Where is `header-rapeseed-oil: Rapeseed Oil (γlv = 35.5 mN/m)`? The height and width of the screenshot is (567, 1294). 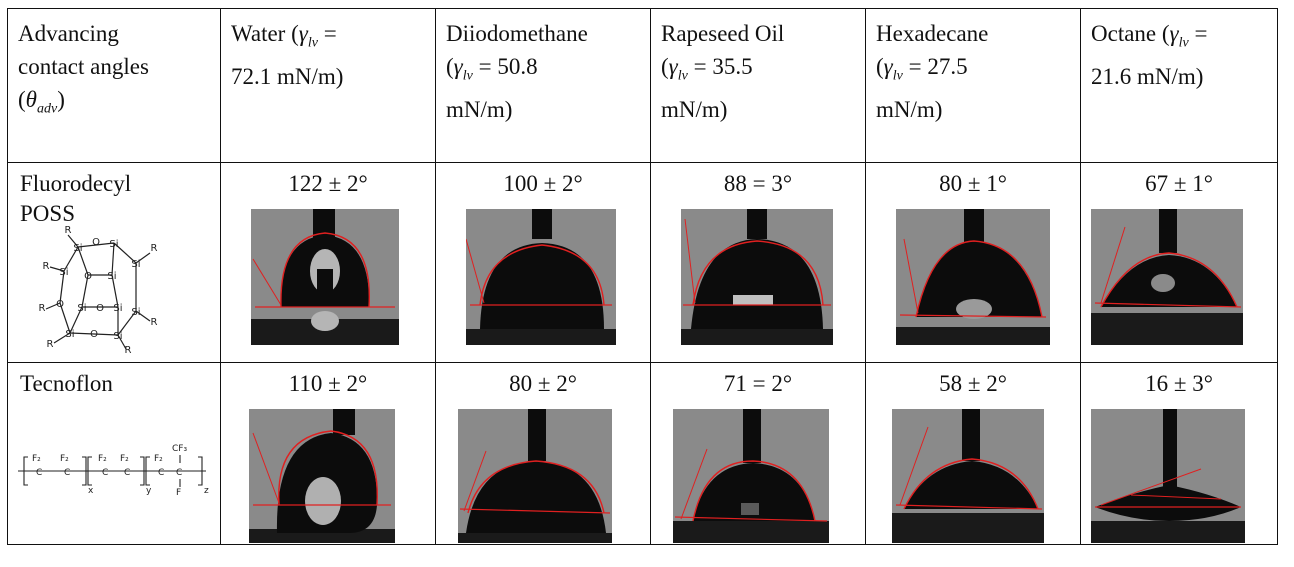 header-rapeseed-oil: Rapeseed Oil (γlv = 35.5 mN/m) is located at coordinates (758, 85).